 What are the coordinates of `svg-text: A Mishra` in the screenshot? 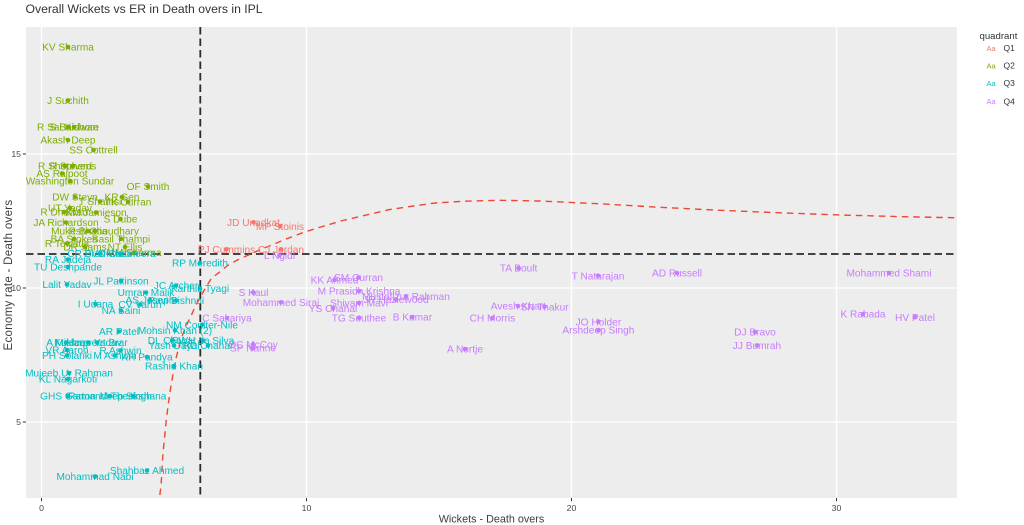 It's located at (66, 343).